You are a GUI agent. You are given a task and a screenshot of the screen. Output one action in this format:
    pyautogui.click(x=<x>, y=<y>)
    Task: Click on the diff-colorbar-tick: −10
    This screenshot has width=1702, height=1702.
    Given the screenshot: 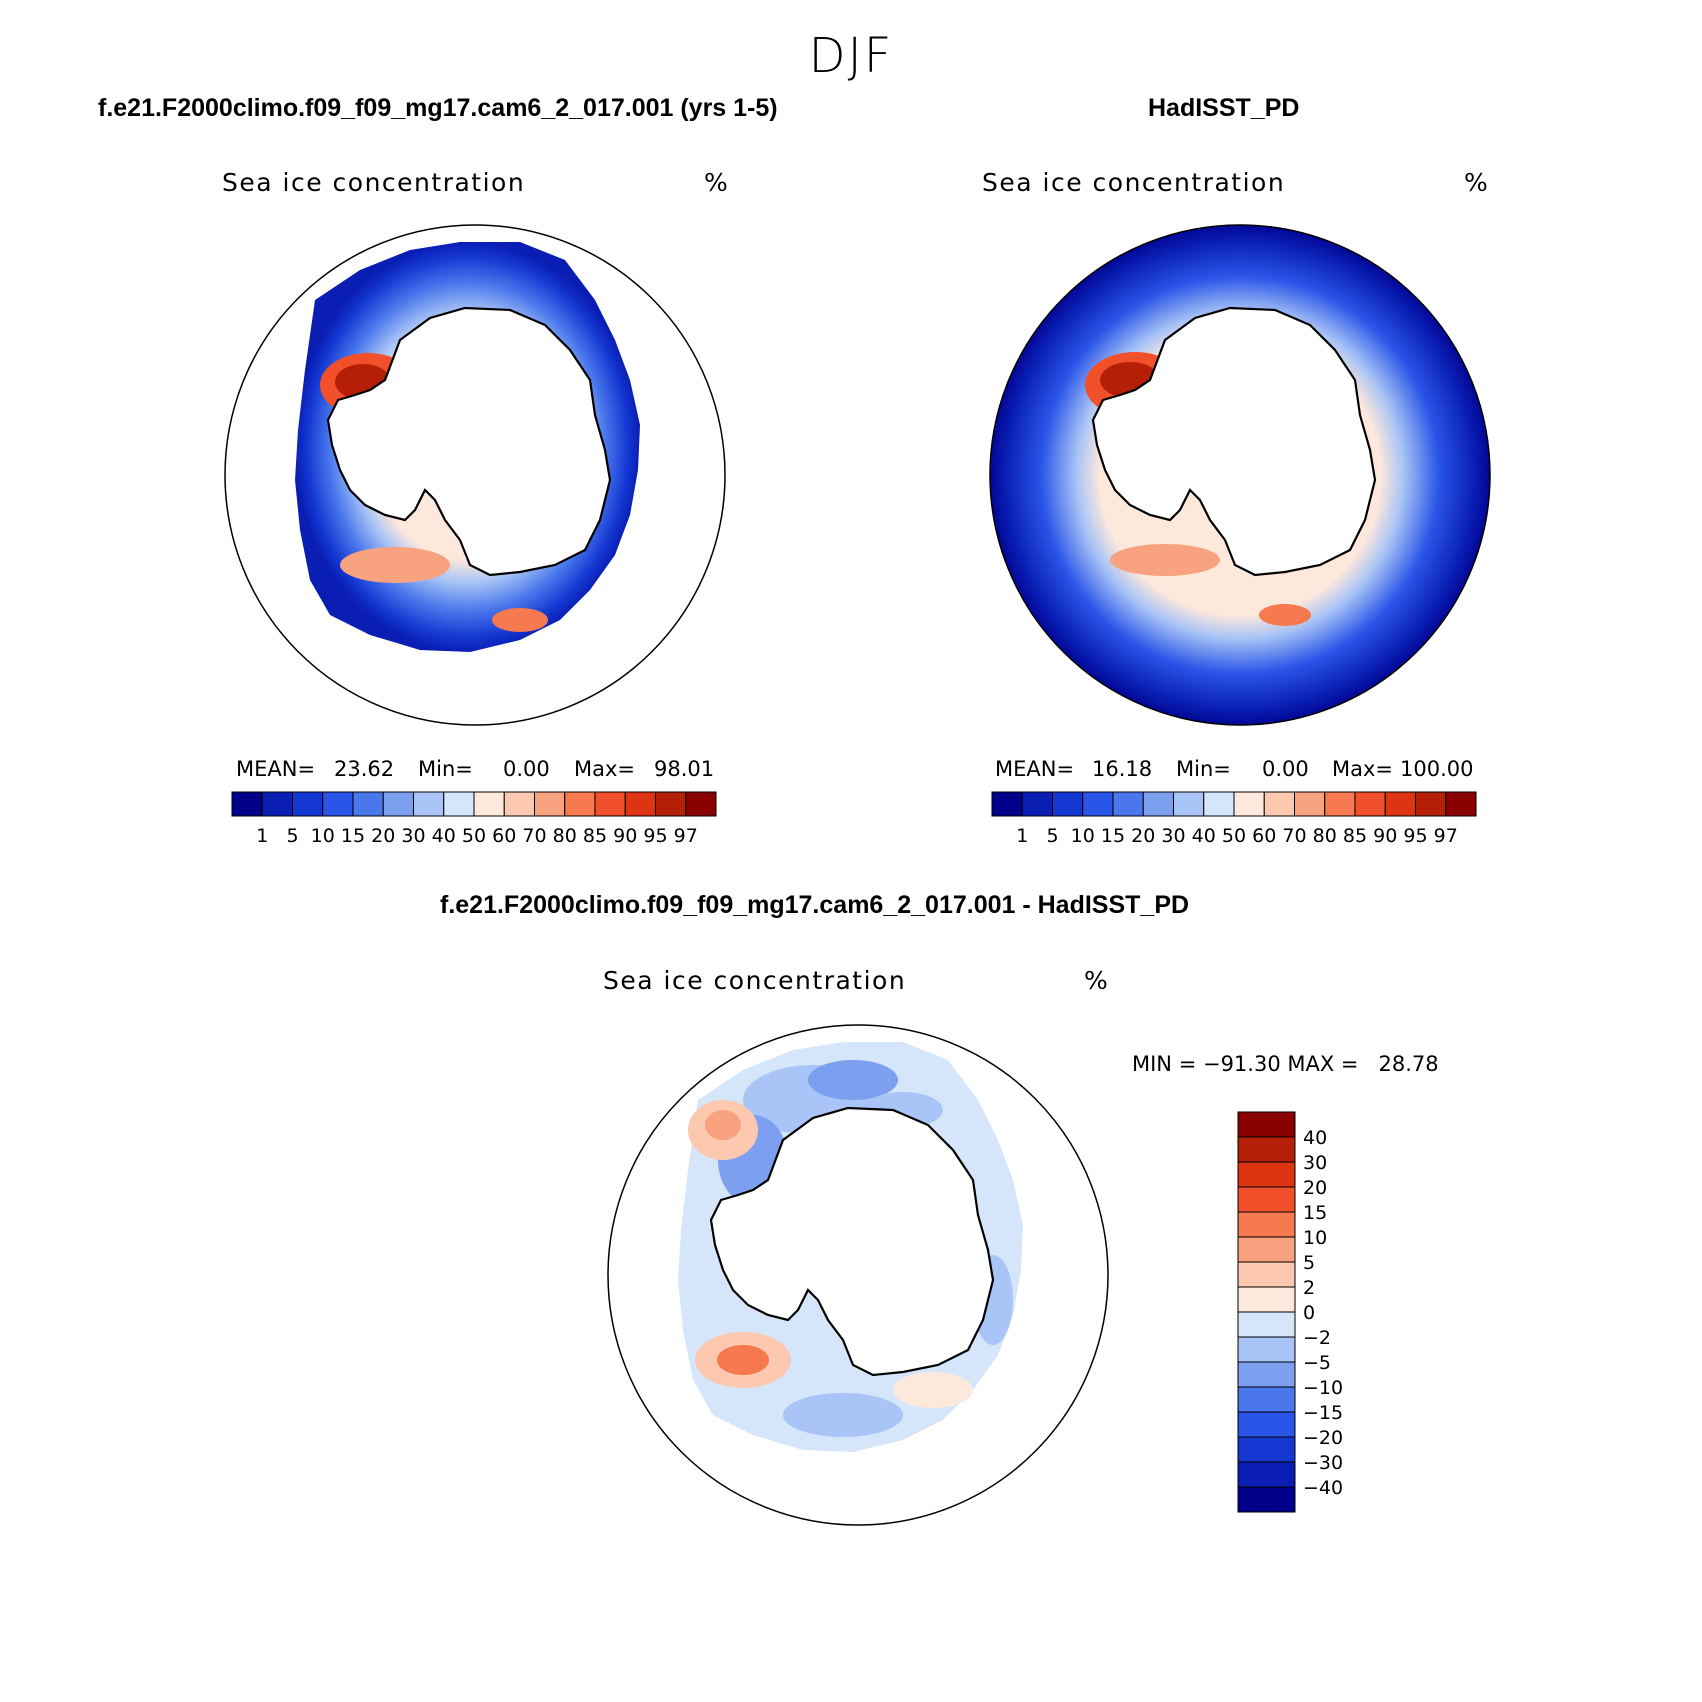 What is the action you would take?
    pyautogui.click(x=1323, y=1388)
    